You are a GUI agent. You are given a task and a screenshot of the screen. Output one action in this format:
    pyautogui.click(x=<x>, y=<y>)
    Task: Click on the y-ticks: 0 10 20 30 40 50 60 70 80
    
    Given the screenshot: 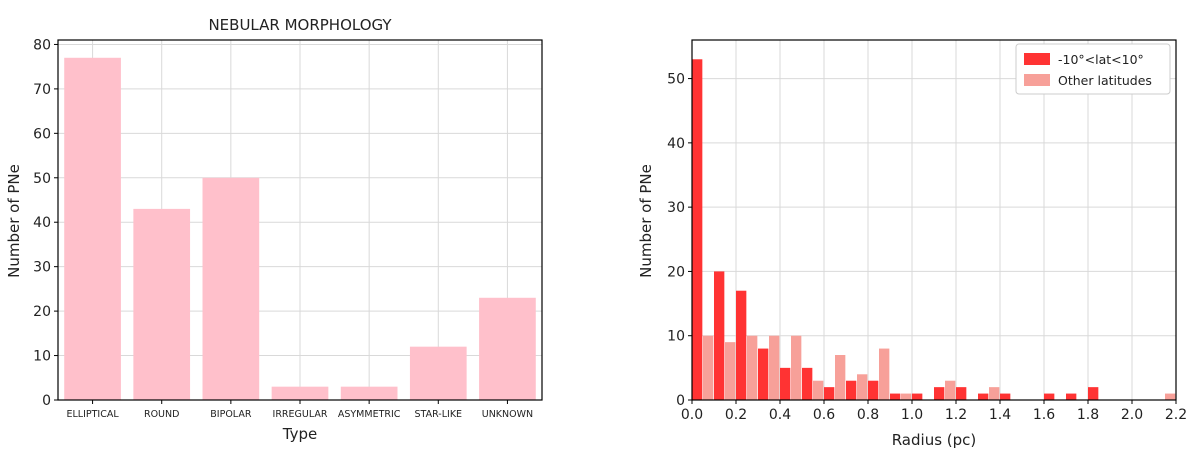 What is the action you would take?
    pyautogui.click(x=45, y=223)
    